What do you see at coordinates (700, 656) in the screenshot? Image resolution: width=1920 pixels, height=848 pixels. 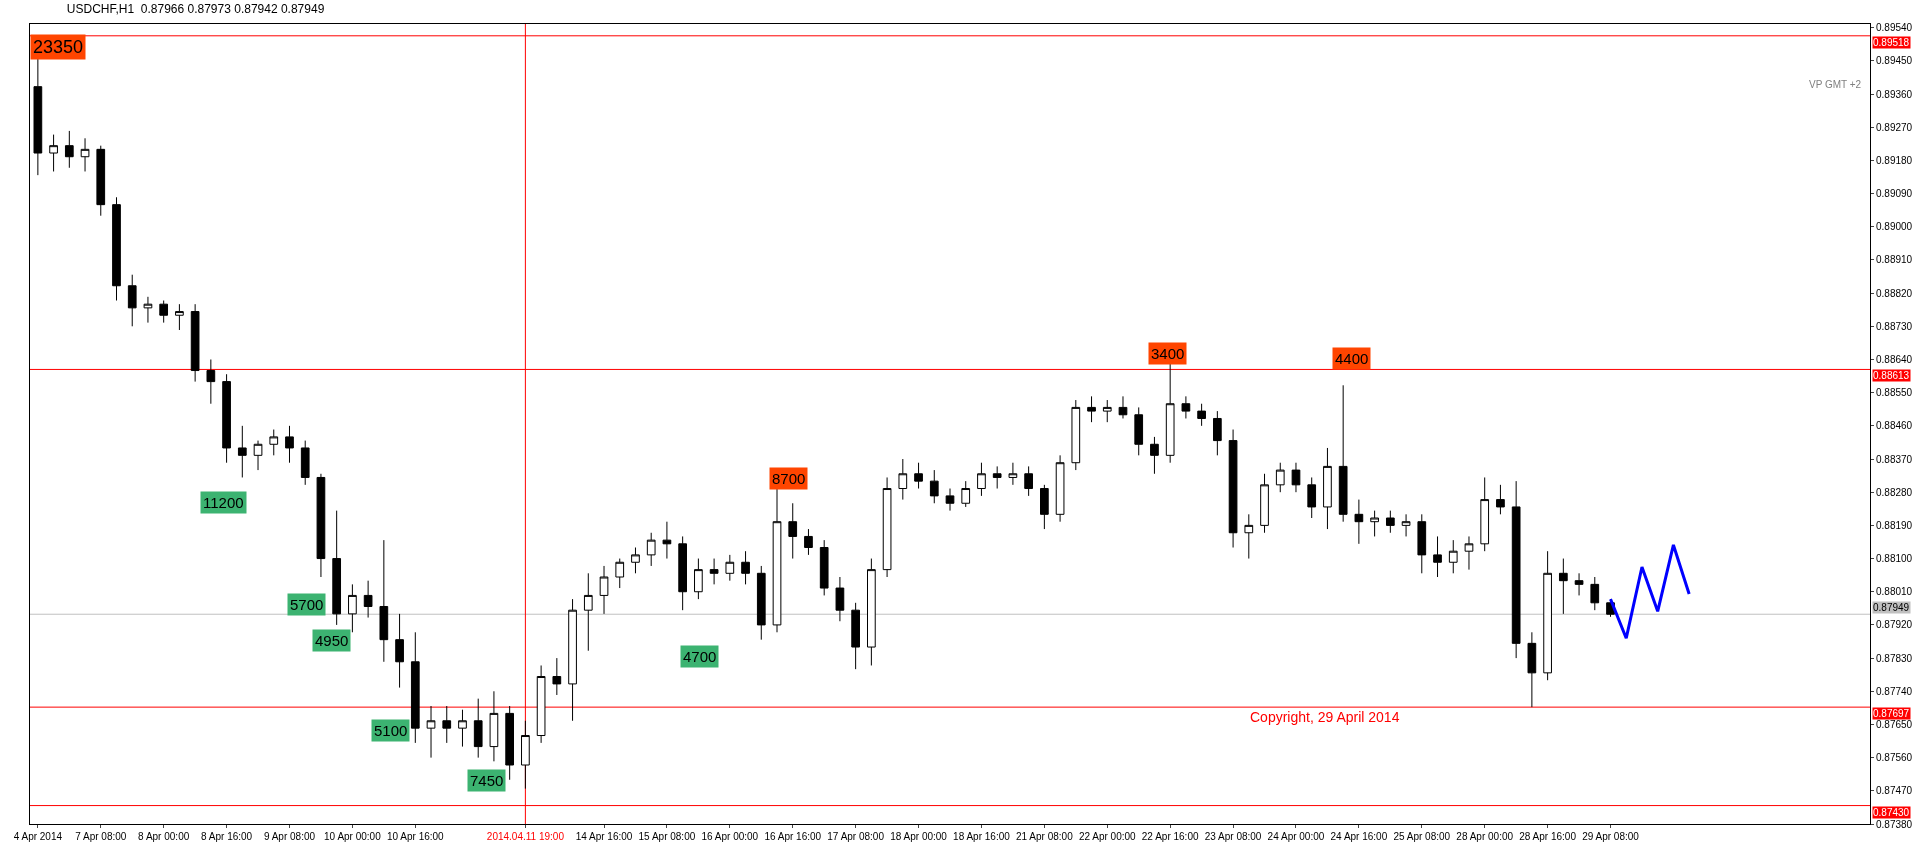 I see `annotation: 4700` at bounding box center [700, 656].